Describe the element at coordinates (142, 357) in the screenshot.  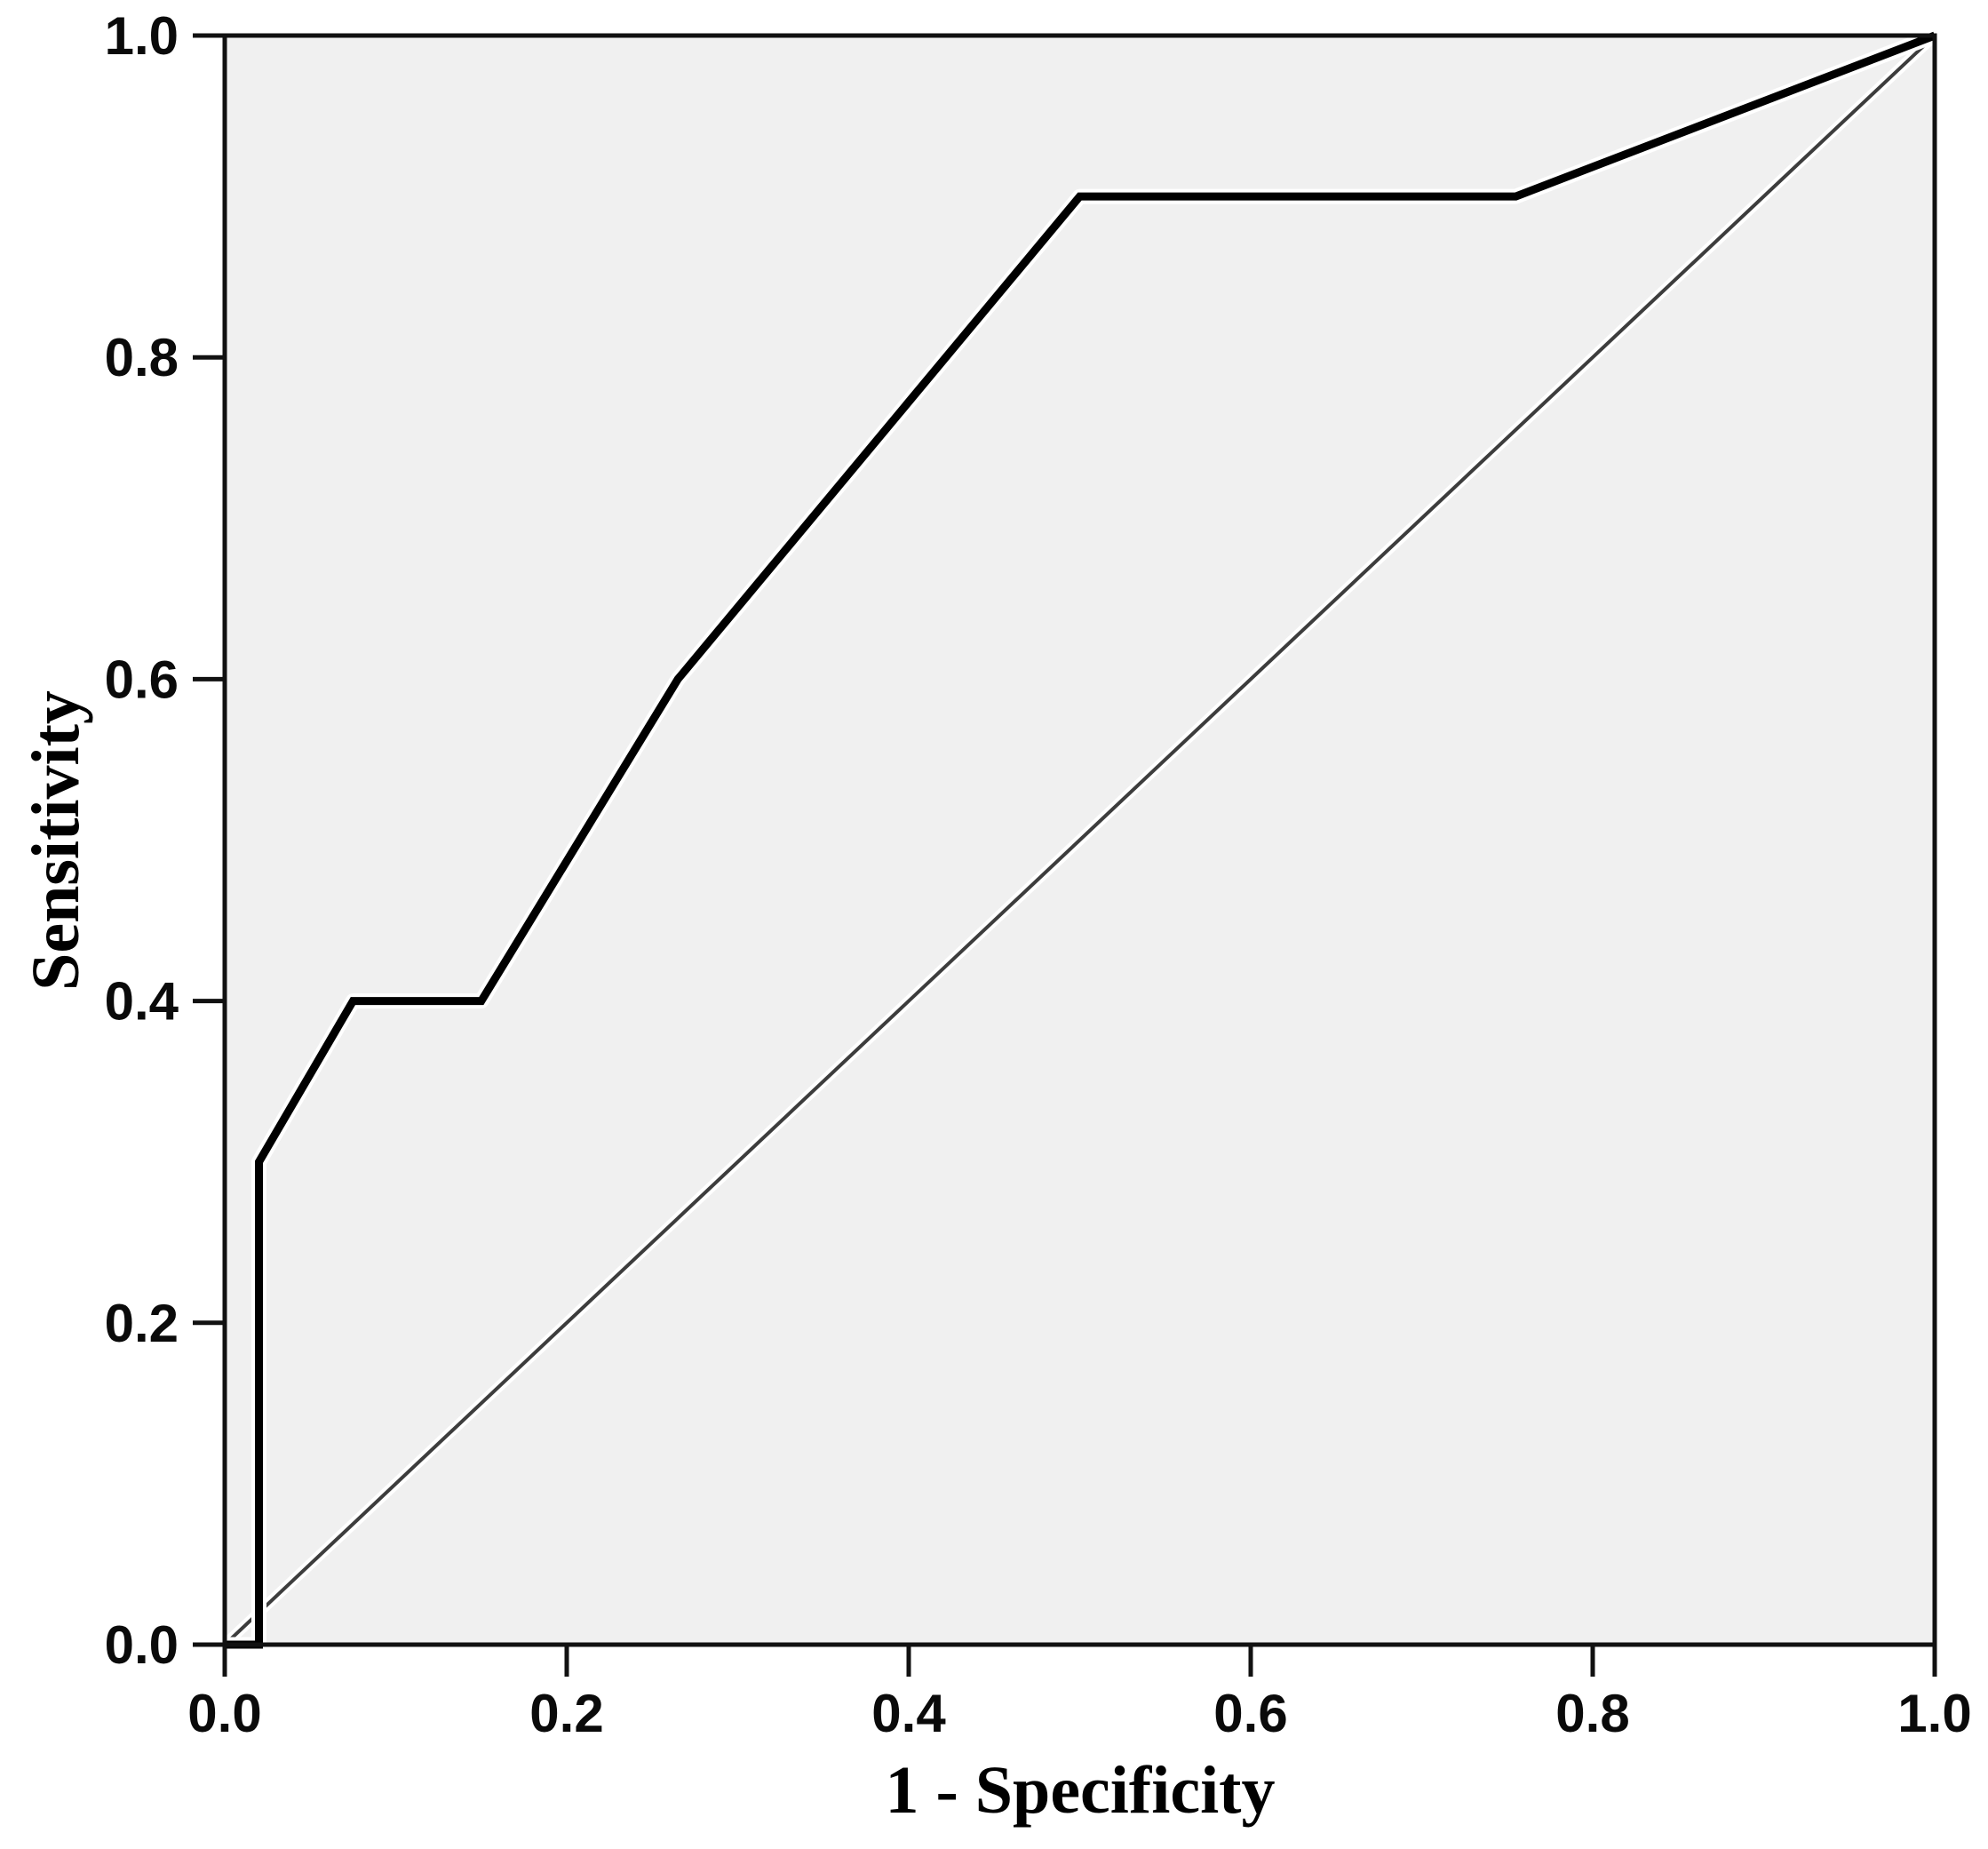
I see `y-tick-label: 0.8` at that location.